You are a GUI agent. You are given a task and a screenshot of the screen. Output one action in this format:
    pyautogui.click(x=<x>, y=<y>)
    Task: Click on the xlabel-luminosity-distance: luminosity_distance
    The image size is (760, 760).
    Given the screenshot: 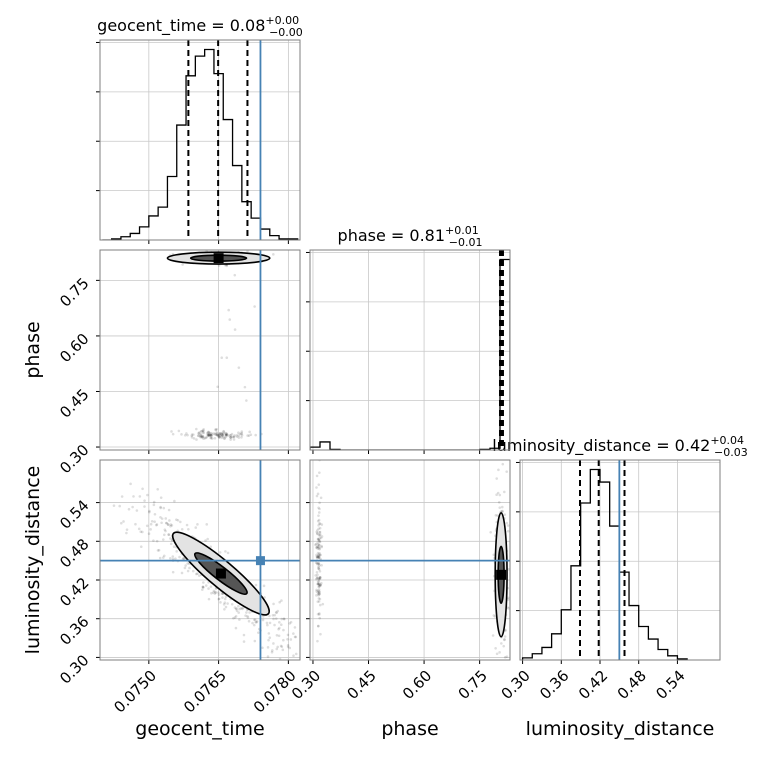 What is the action you would take?
    pyautogui.click(x=620, y=729)
    